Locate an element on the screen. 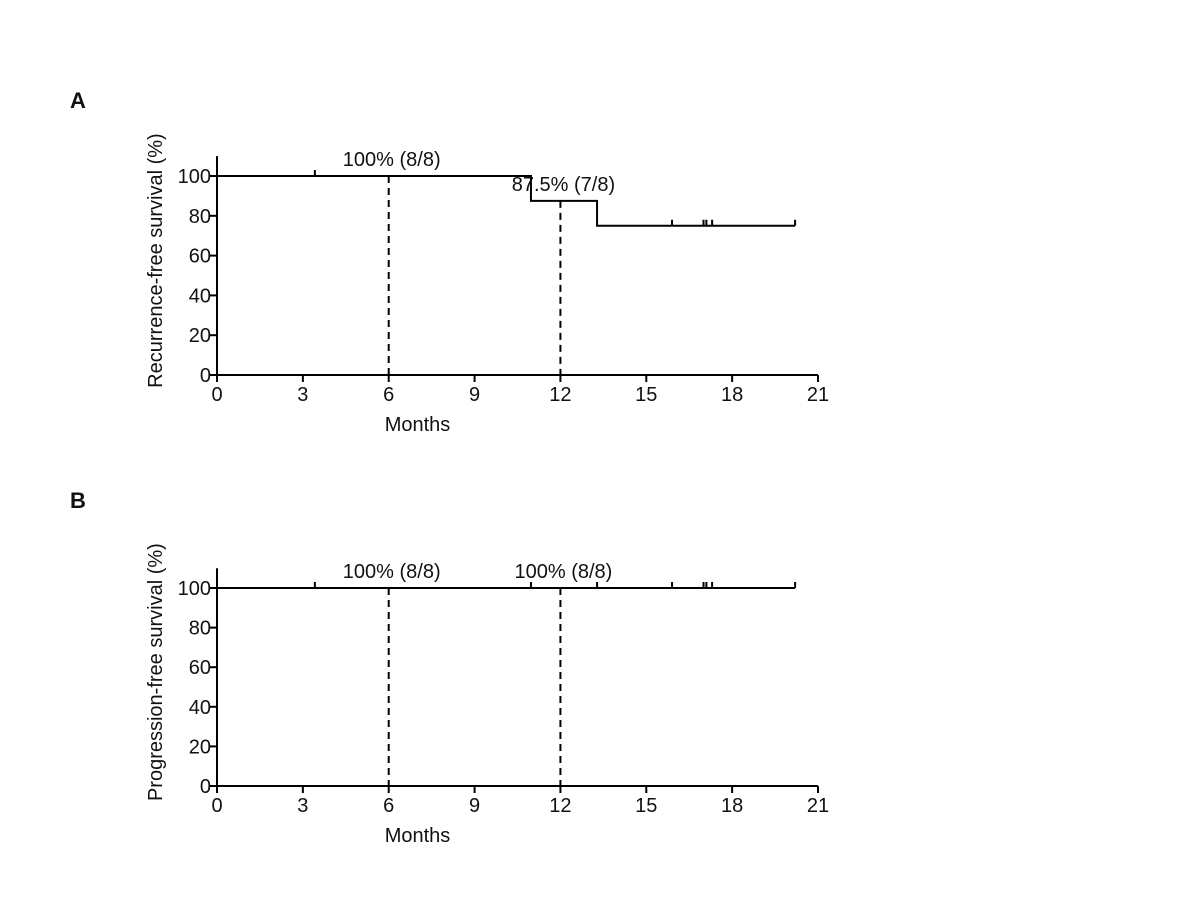 This screenshot has width=1200, height=914. panel-label: B is located at coordinates (78, 500).